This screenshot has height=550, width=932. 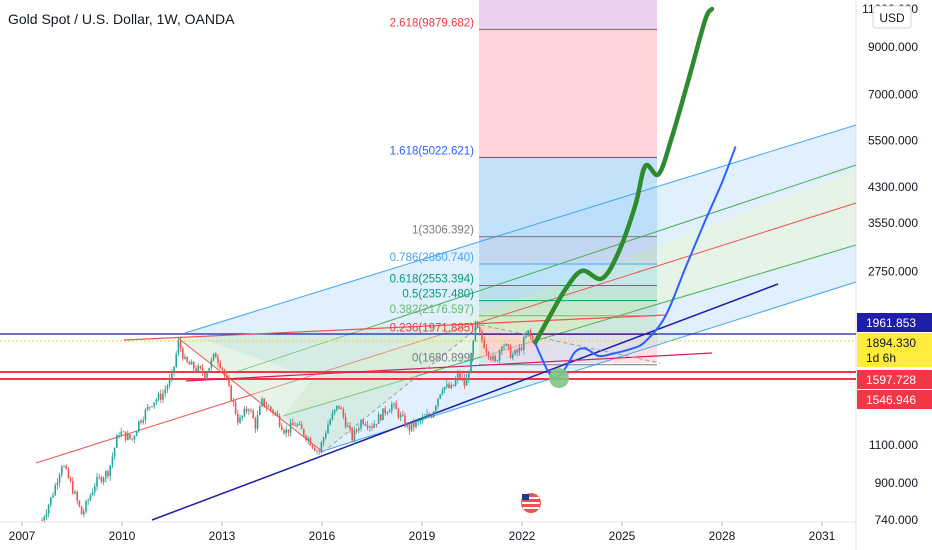 What do you see at coordinates (395, 327) in the screenshot?
I see `upper-resistance-trendline` at bounding box center [395, 327].